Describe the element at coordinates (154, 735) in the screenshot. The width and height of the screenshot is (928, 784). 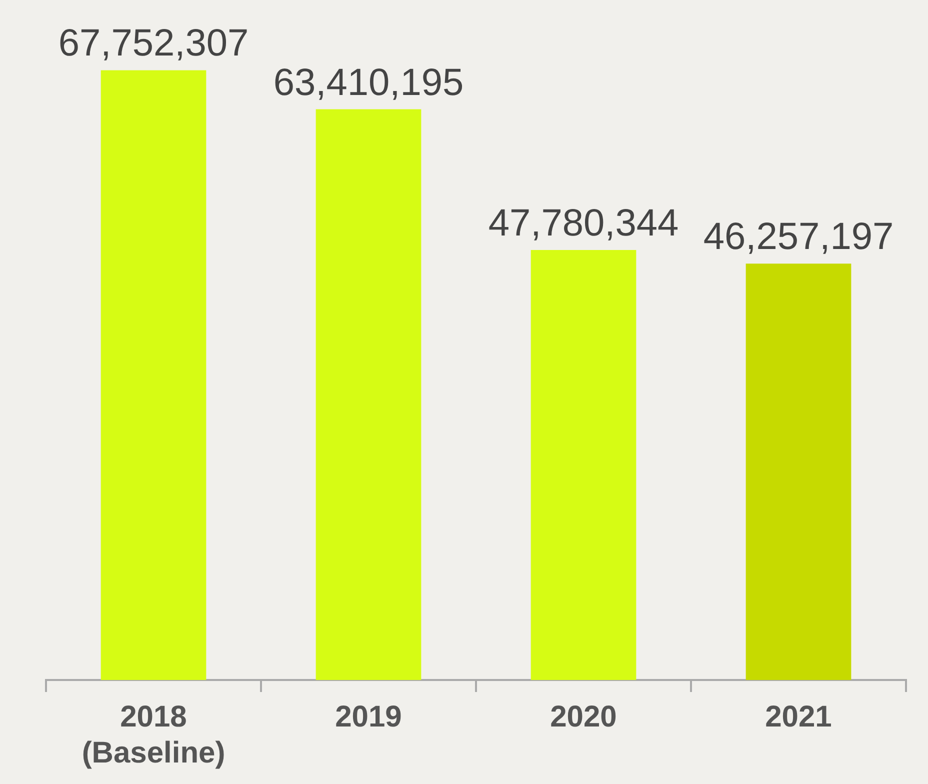
I see `x-tick-label: 2018 (Baseline)` at that location.